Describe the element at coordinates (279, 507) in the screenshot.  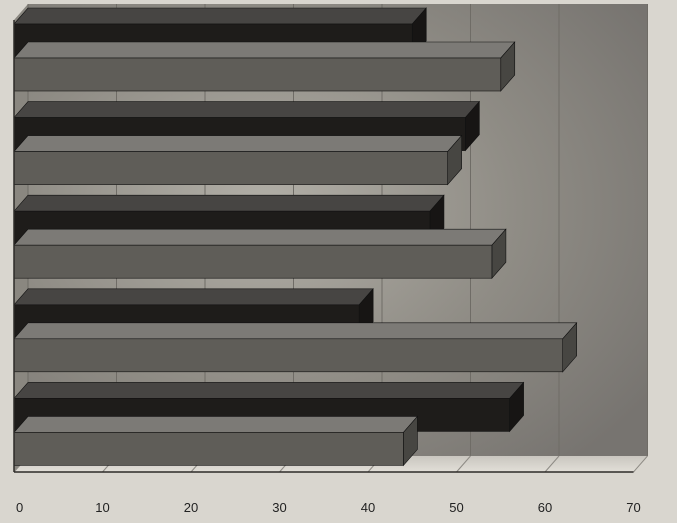
I see `x-tick-label: 30` at that location.